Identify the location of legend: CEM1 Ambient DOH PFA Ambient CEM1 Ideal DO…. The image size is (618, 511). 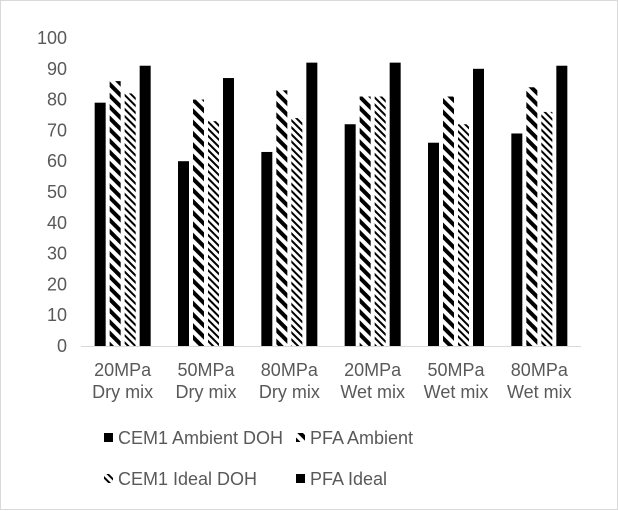
(258, 458).